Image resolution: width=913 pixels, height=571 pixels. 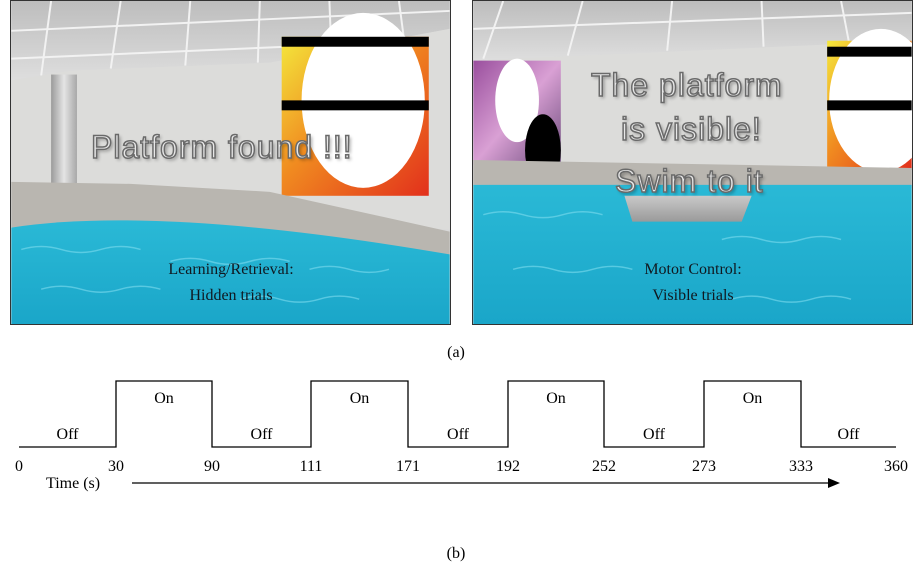 What do you see at coordinates (311, 466) in the screenshot?
I see `time-tick-label: 111` at bounding box center [311, 466].